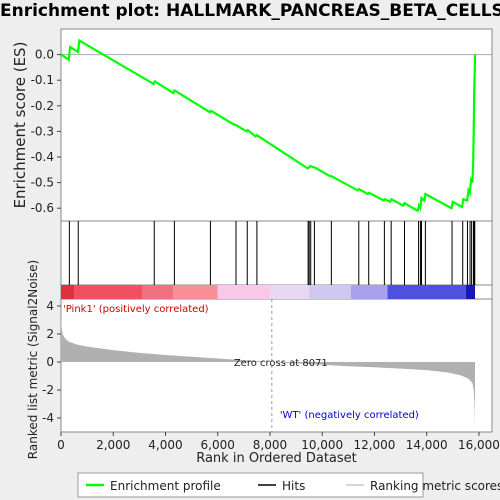 This screenshot has width=500, height=500. Describe the element at coordinates (218, 445) in the screenshot. I see `x-tick-label: 6,000` at that location.